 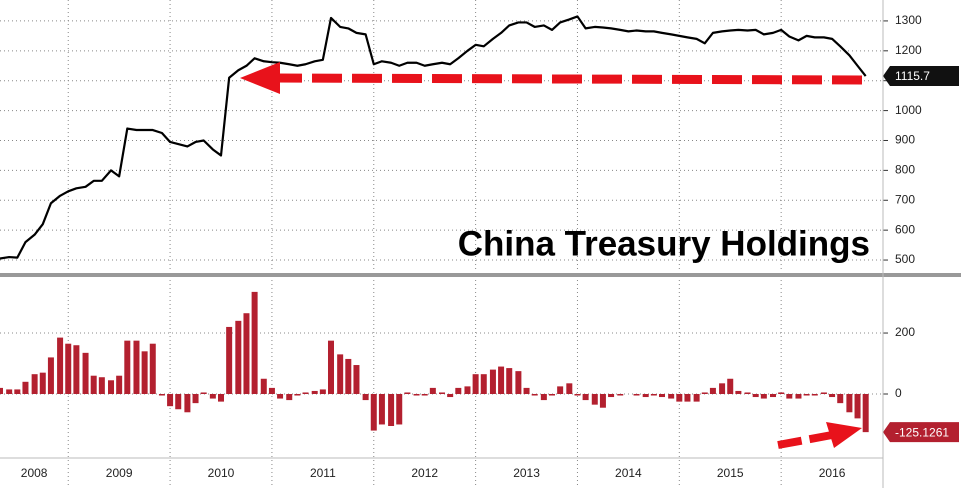 I want to click on chart-title: China Treasury Holdings, so click(x=664, y=243).